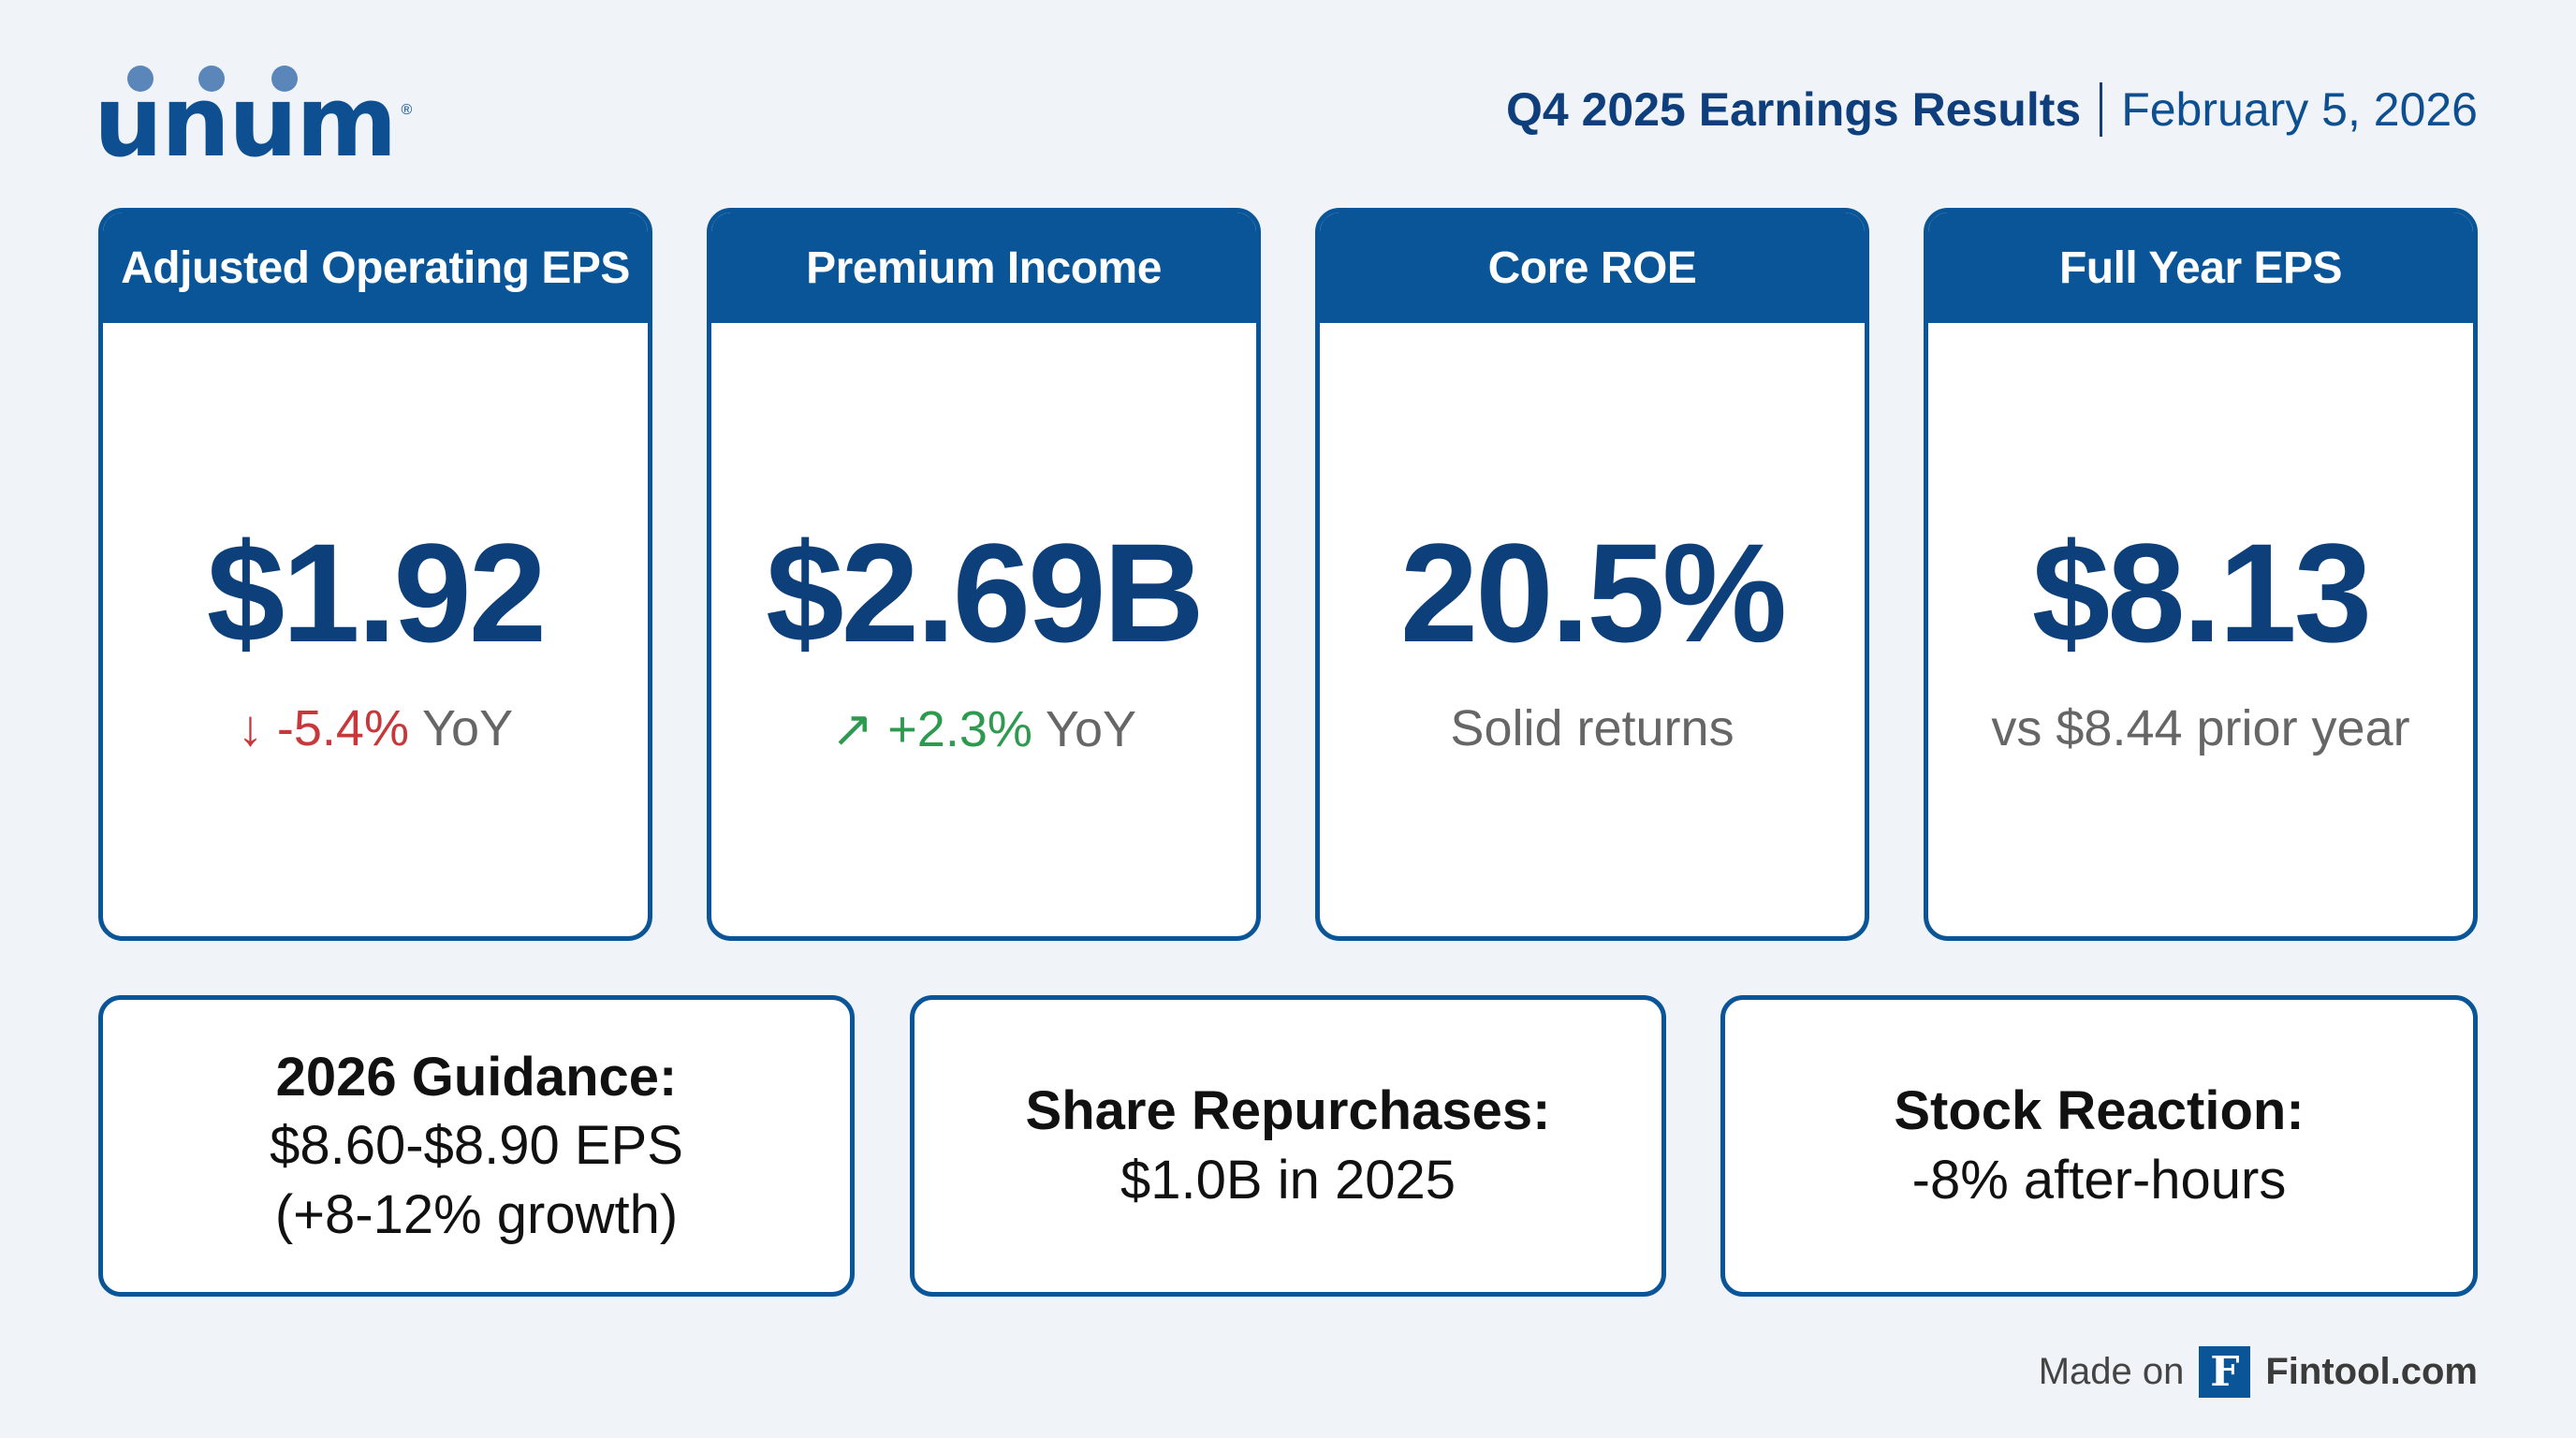 Image resolution: width=2576 pixels, height=1438 pixels. Describe the element at coordinates (2258, 1372) in the screenshot. I see `footer-attribution: Made on F Fintool.com` at that location.